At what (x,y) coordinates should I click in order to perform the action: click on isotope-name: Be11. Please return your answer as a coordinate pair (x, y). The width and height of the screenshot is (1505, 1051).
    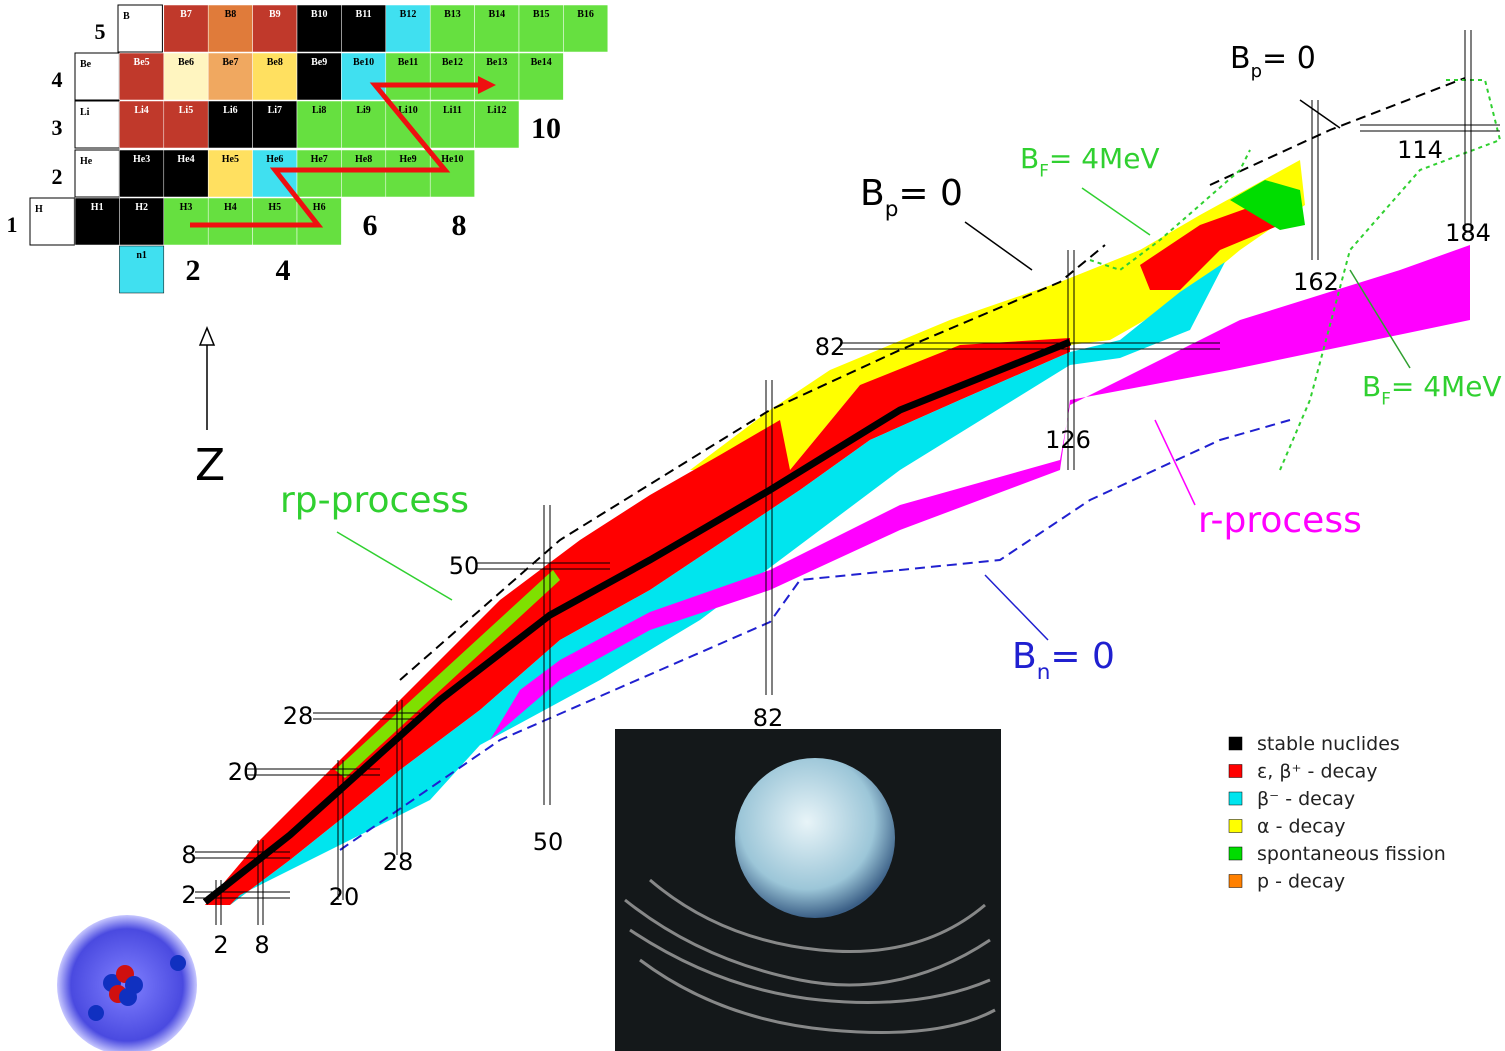
    Looking at the image, I should click on (408, 62).